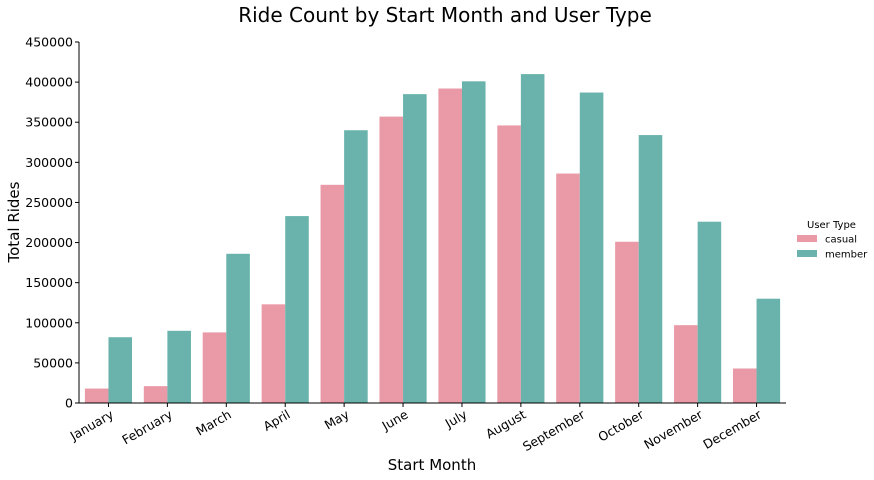 This screenshot has width=874, height=480. I want to click on y-tick-label: 0, so click(69, 403).